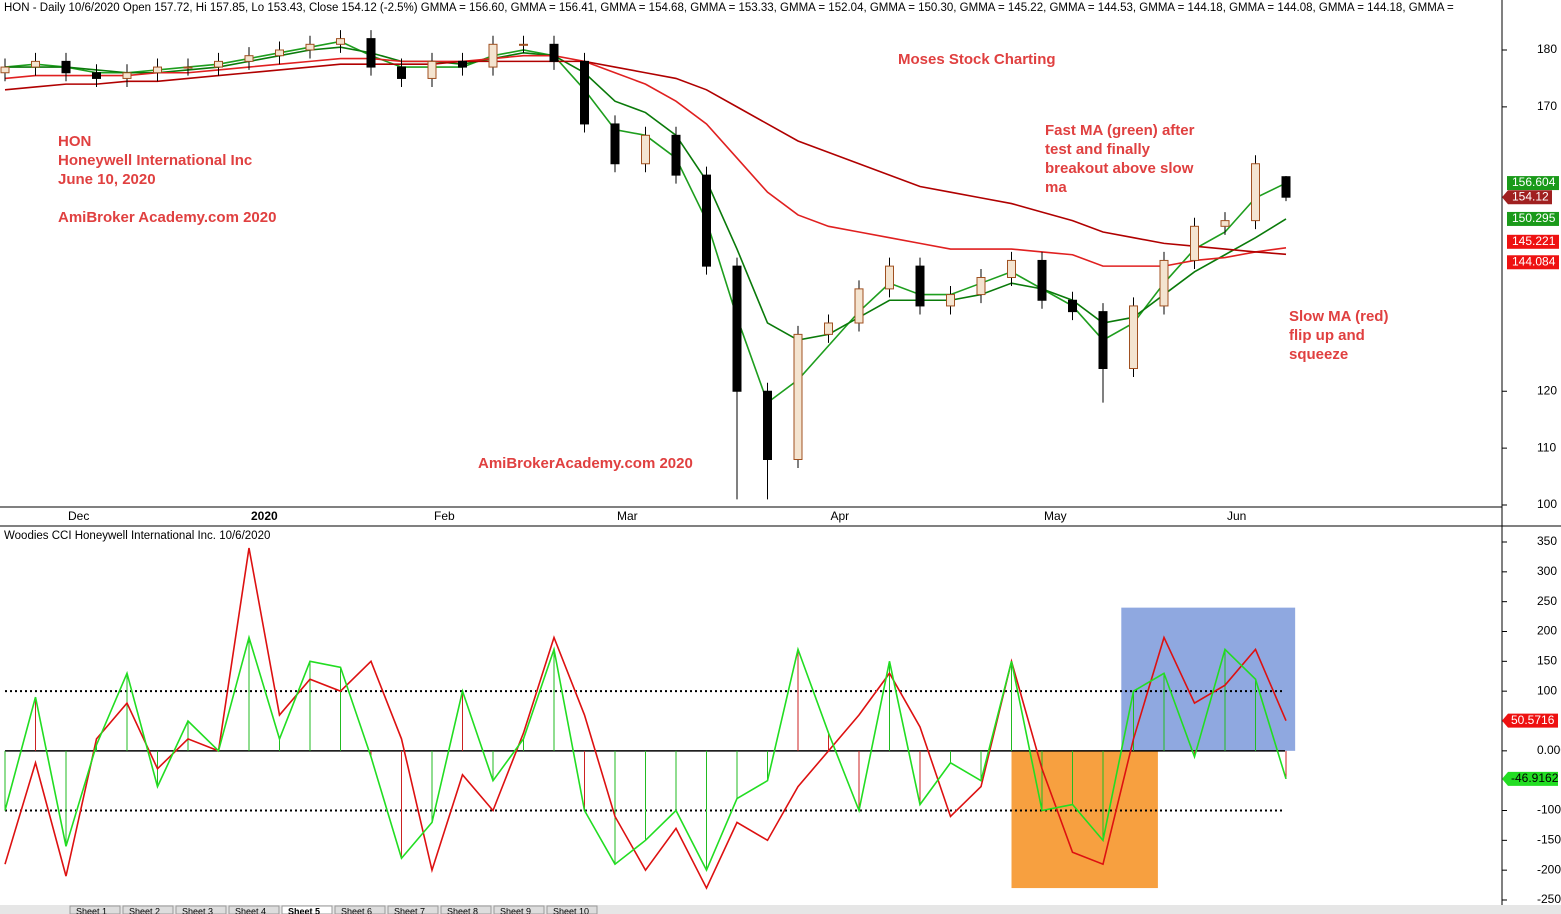 This screenshot has height=914, width=1561. Describe the element at coordinates (1549, 899) in the screenshot. I see `y-tick-label: -250` at that location.